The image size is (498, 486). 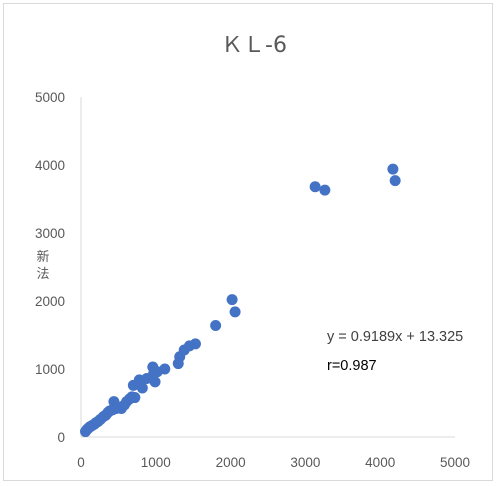 I want to click on correlation-value: r=0.987, so click(x=352, y=366).